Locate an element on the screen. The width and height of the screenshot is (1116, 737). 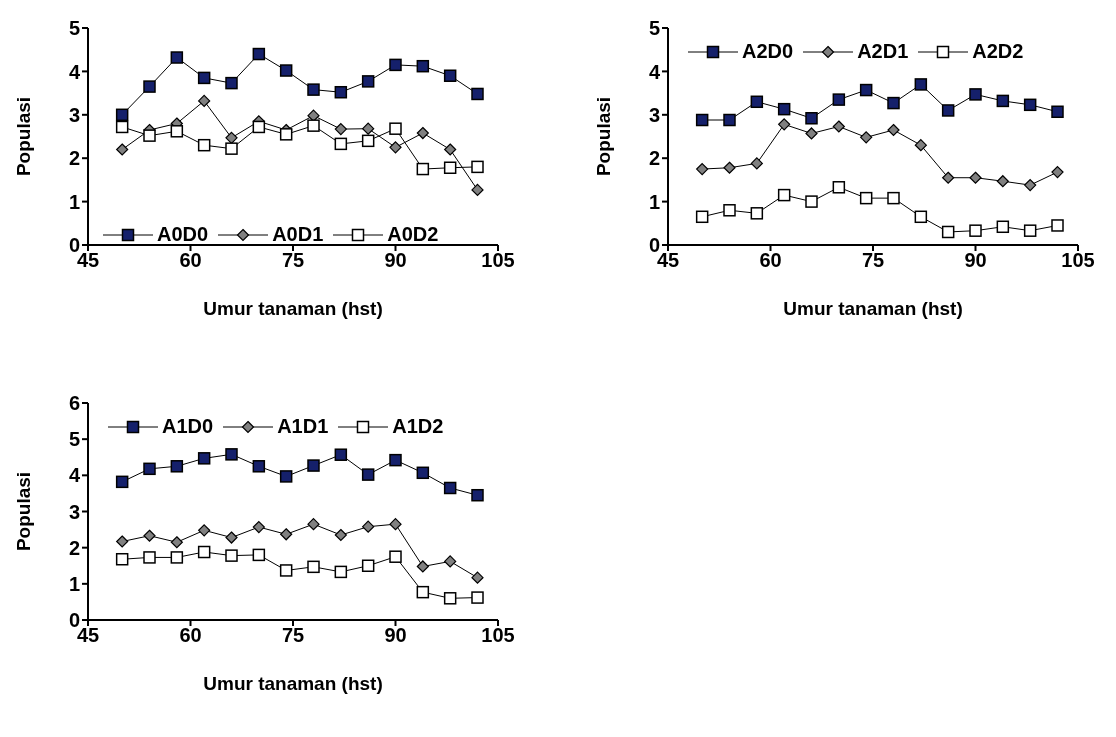
x-tick-label: 90 is located at coordinates (395, 635).